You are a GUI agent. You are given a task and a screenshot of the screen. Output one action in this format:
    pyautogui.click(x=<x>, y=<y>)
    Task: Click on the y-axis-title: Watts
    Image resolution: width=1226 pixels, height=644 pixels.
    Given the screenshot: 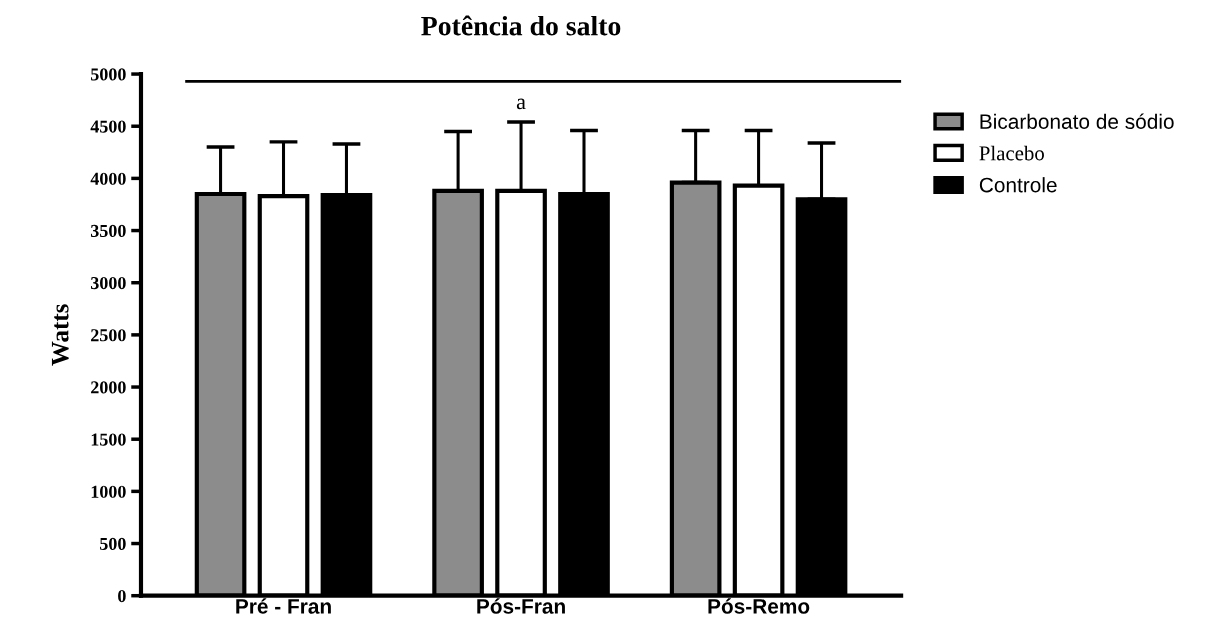 What is the action you would take?
    pyautogui.click(x=60, y=335)
    